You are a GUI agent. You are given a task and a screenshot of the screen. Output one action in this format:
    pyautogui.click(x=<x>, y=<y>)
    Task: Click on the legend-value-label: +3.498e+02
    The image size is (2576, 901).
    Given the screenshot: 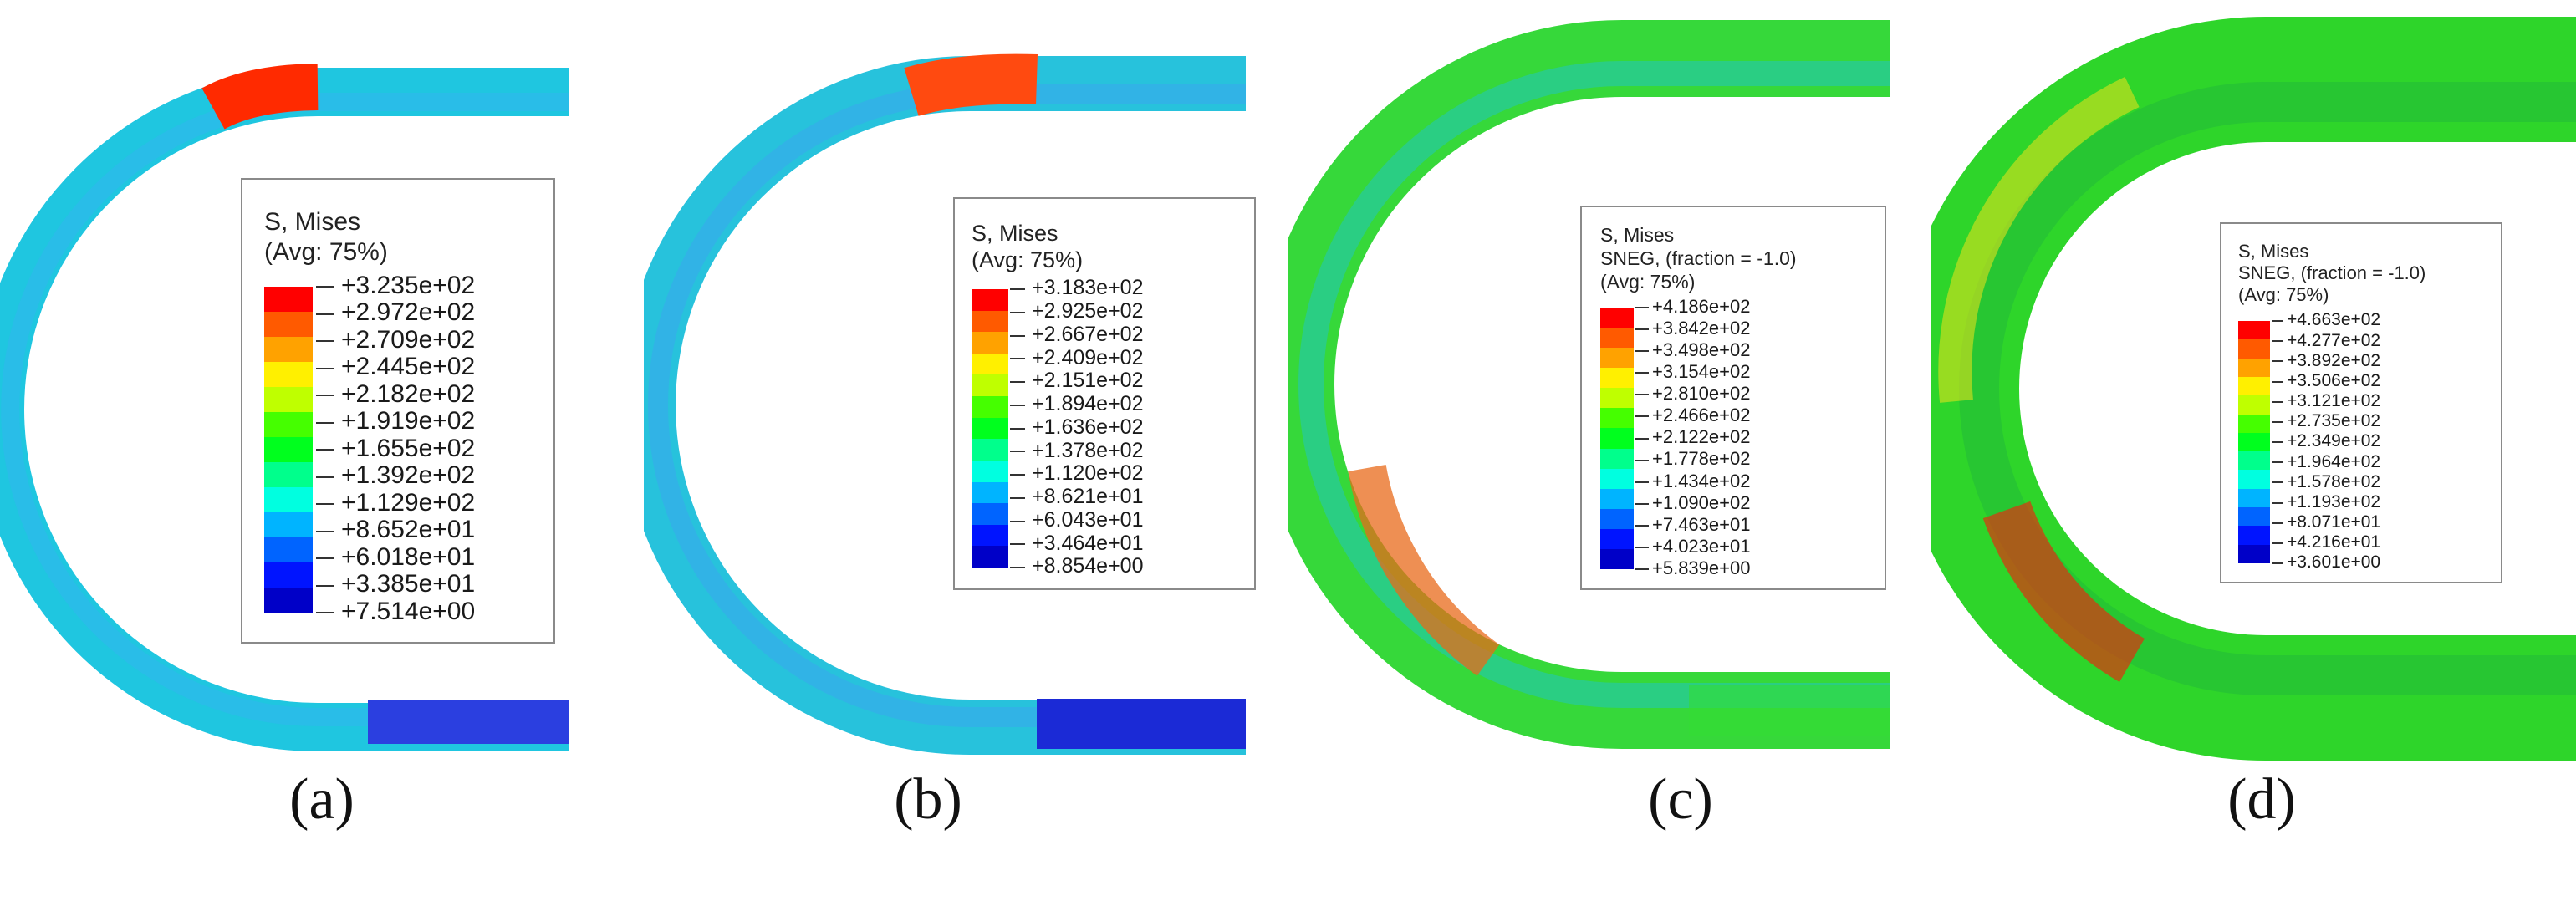 What is the action you would take?
    pyautogui.click(x=1702, y=350)
    